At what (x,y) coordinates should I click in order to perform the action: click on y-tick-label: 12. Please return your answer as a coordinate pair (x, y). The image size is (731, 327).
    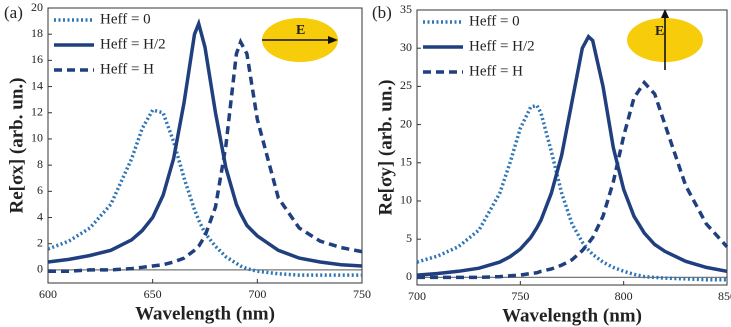
    Looking at the image, I should click on (37, 112).